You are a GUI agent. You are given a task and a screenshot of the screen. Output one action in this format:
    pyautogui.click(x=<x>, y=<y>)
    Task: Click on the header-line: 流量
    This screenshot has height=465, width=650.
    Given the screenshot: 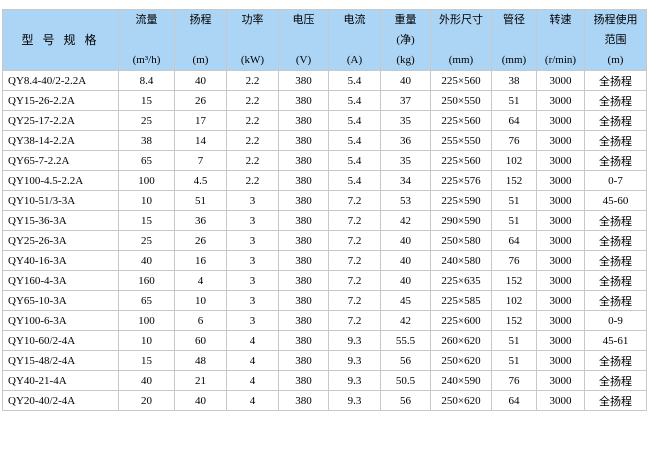 What is the action you would take?
    pyautogui.click(x=146, y=20)
    